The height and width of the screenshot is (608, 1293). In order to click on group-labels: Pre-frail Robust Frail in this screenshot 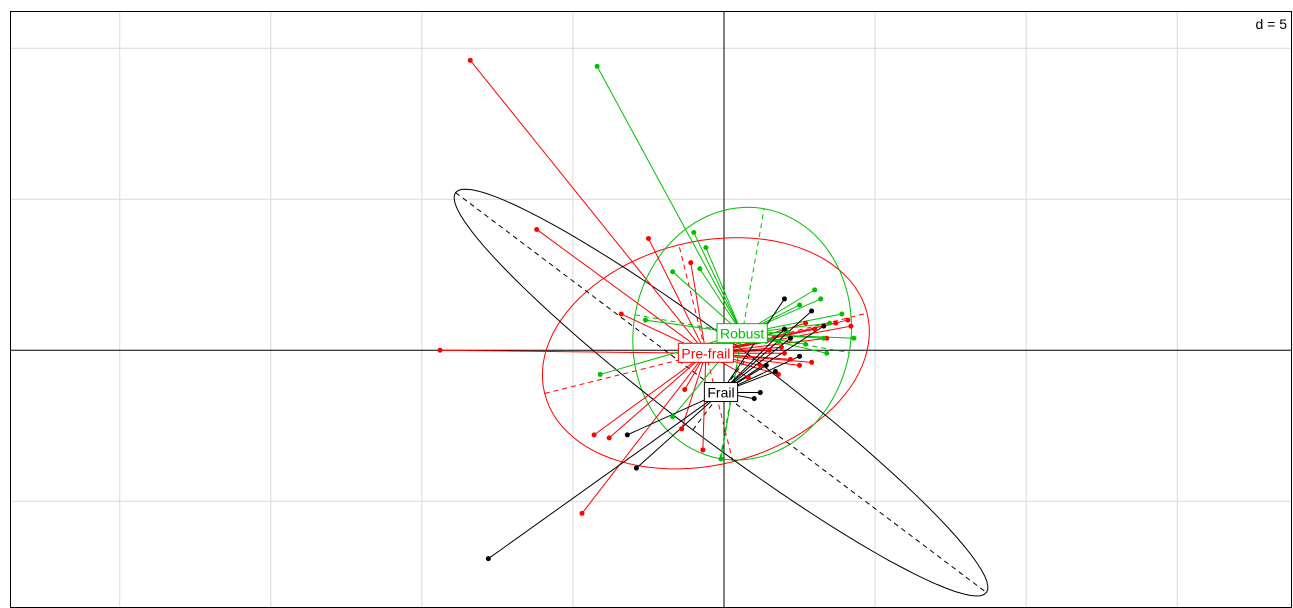, I will do `click(722, 363)`.